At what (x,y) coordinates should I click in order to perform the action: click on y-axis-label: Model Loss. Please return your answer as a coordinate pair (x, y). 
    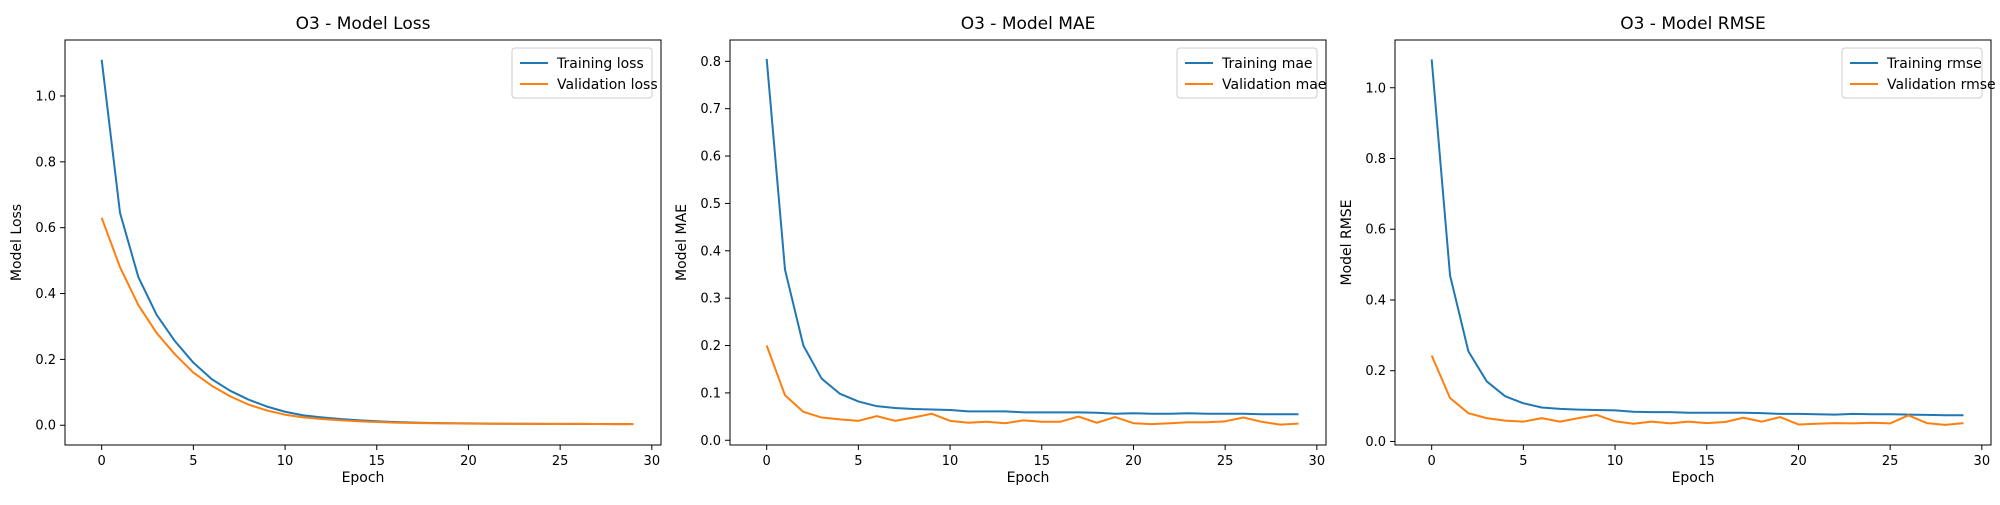
    Looking at the image, I should click on (17, 242).